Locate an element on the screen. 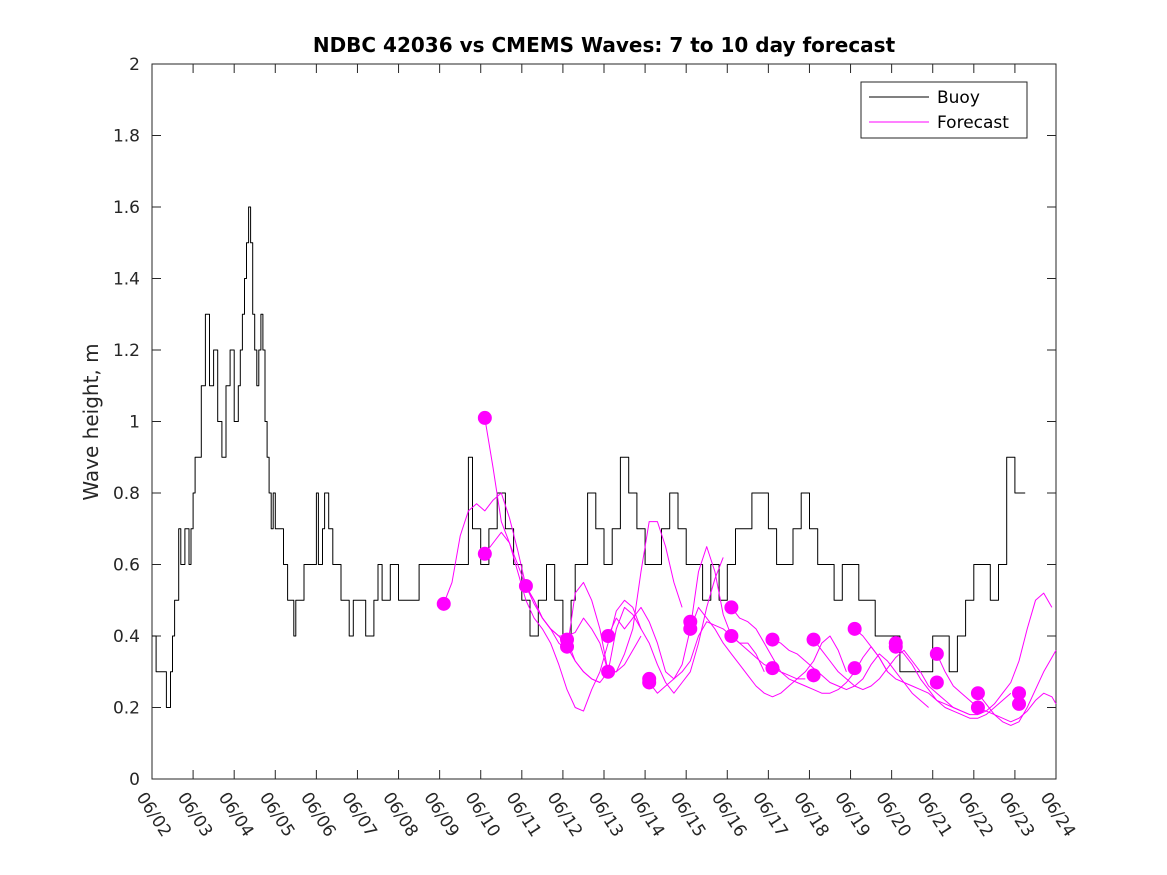 Image resolution: width=1167 pixels, height=875 pixels. y-tick-label: 1.4 is located at coordinates (126, 280).